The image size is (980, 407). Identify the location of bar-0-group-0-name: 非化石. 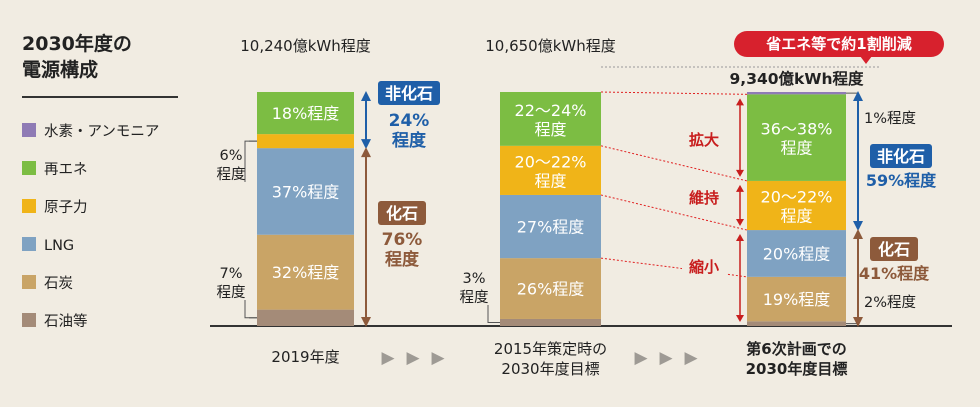
(409, 93).